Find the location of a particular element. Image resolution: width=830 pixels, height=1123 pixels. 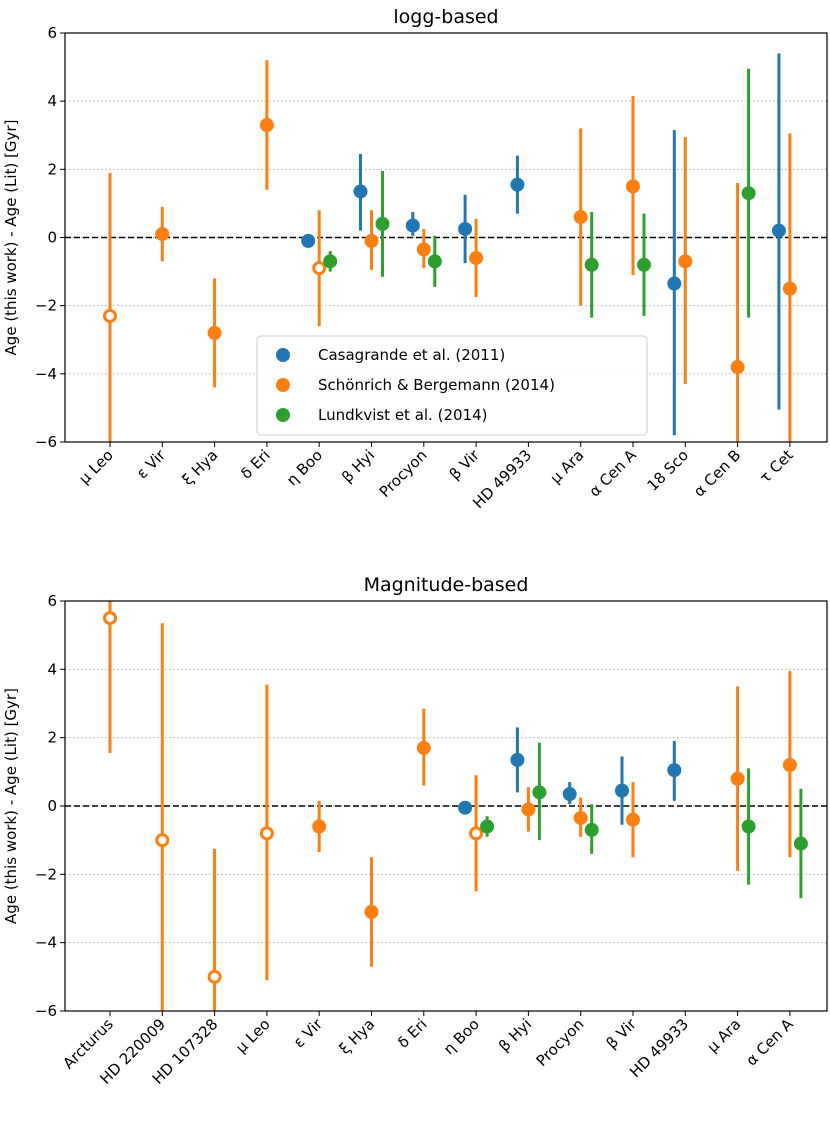

legend-marker-casagrande is located at coordinates (283, 355).